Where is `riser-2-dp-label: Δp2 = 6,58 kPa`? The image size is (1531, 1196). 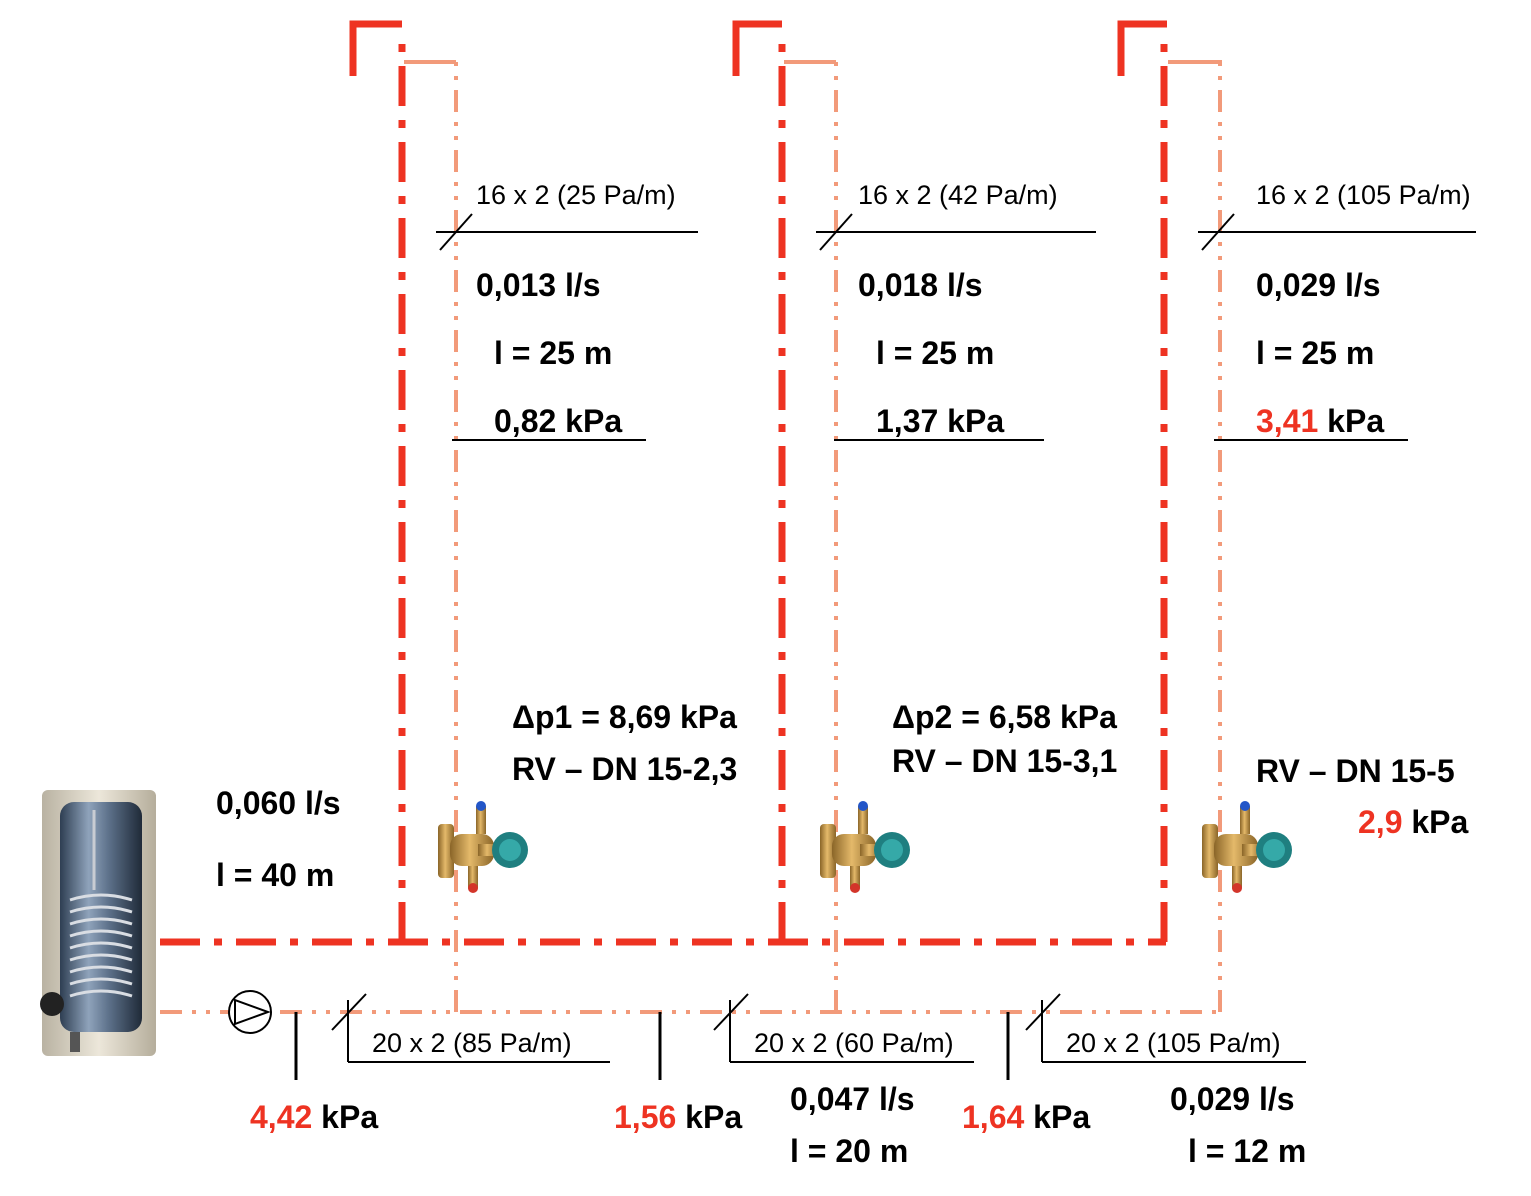 riser-2-dp-label: Δp2 = 6,58 kPa is located at coordinates (1004, 717).